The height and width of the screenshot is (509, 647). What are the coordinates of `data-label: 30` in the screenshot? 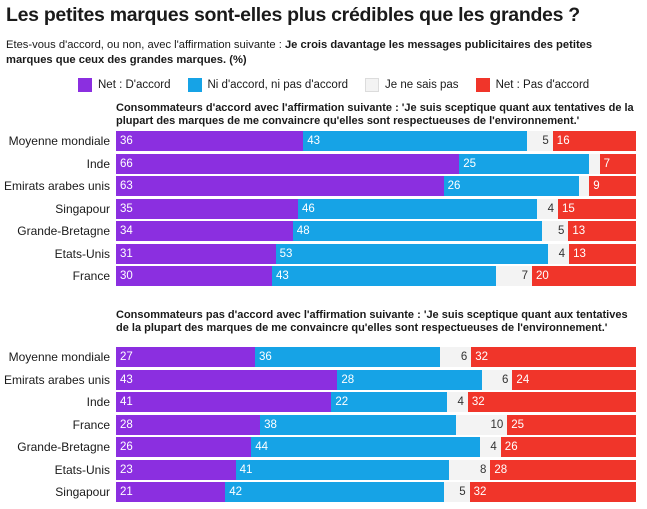 It's located at (126, 276).